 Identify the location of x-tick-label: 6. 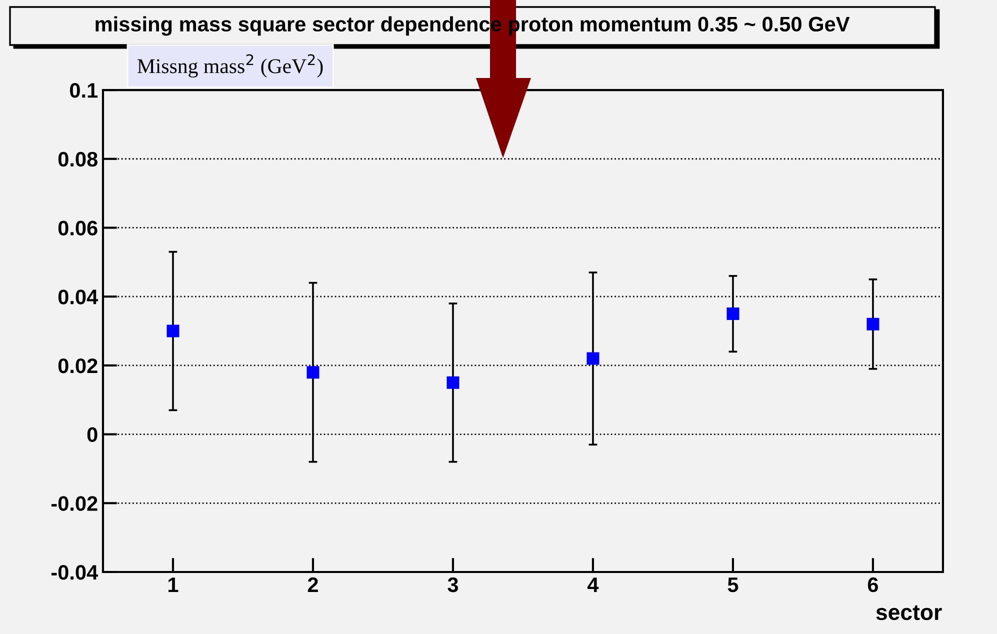
(873, 584).